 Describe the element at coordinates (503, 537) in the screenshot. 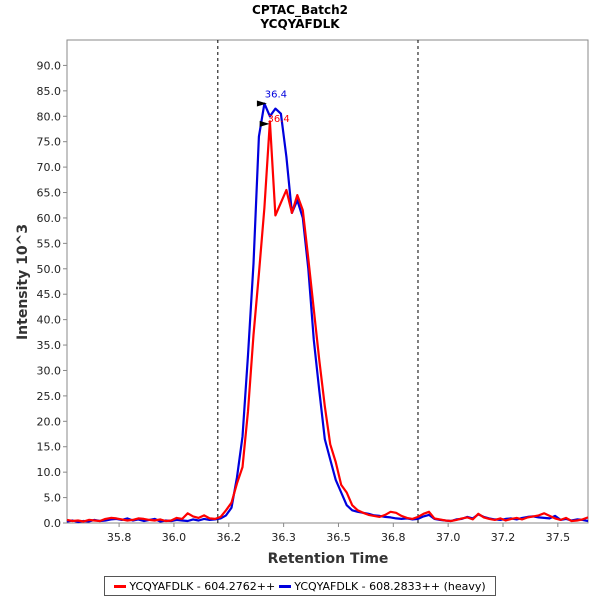

I see `x-tick-label: 37.2` at that location.